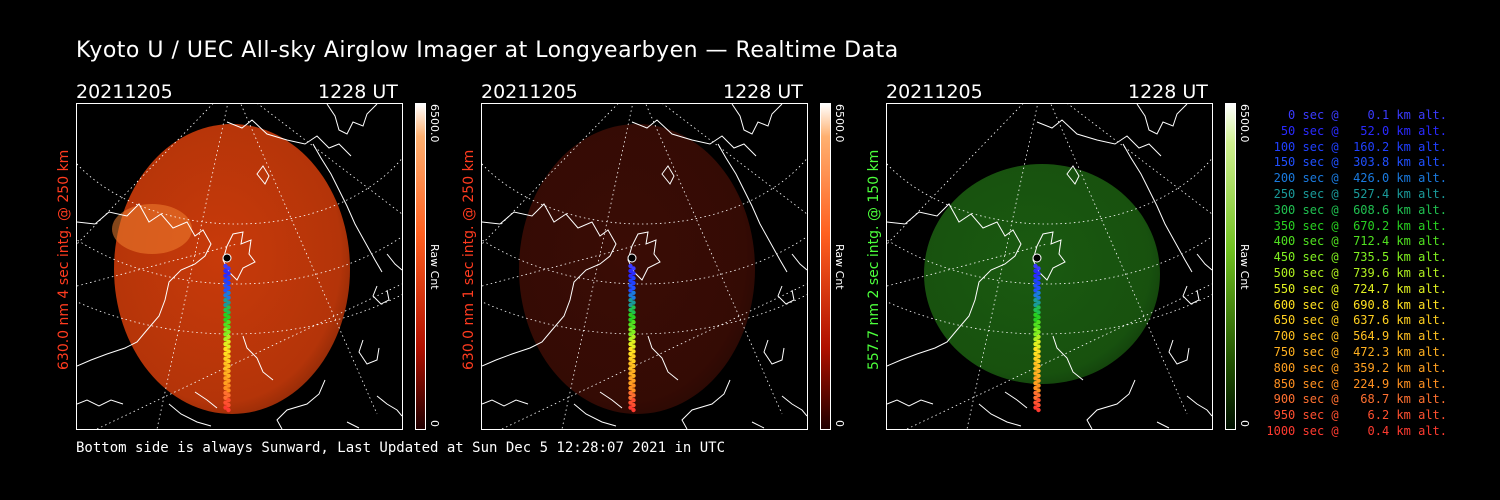 The width and height of the screenshot is (1500, 500). What do you see at coordinates (934, 92) in the screenshot?
I see `panel-3-date: 20211205` at bounding box center [934, 92].